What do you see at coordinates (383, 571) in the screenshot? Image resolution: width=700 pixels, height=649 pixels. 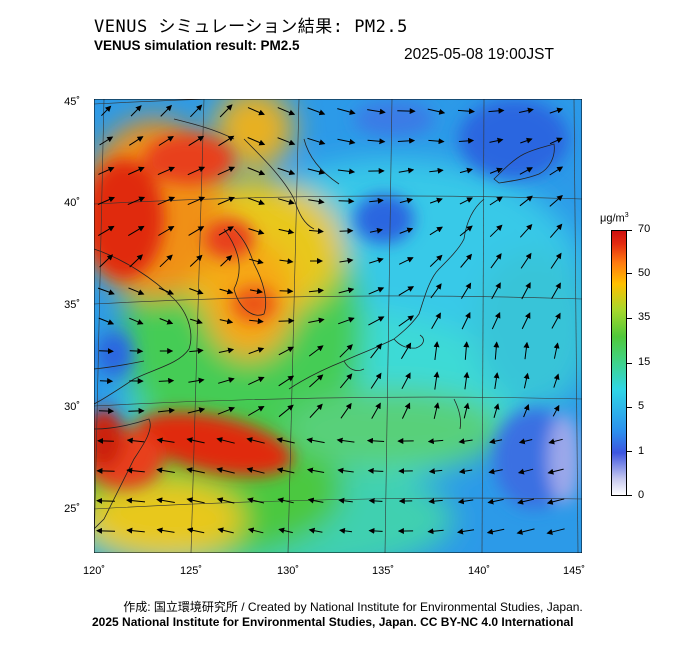 I see `lon-label-135: 135˚` at bounding box center [383, 571].